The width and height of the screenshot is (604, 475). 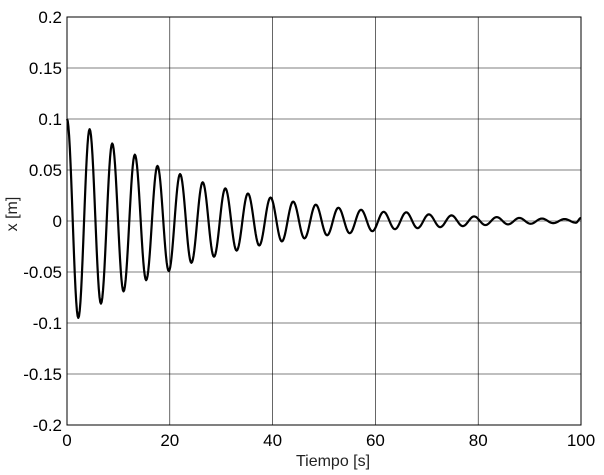 What do you see at coordinates (45, 68) in the screenshot?
I see `y-tick-label: 0.15` at bounding box center [45, 68].